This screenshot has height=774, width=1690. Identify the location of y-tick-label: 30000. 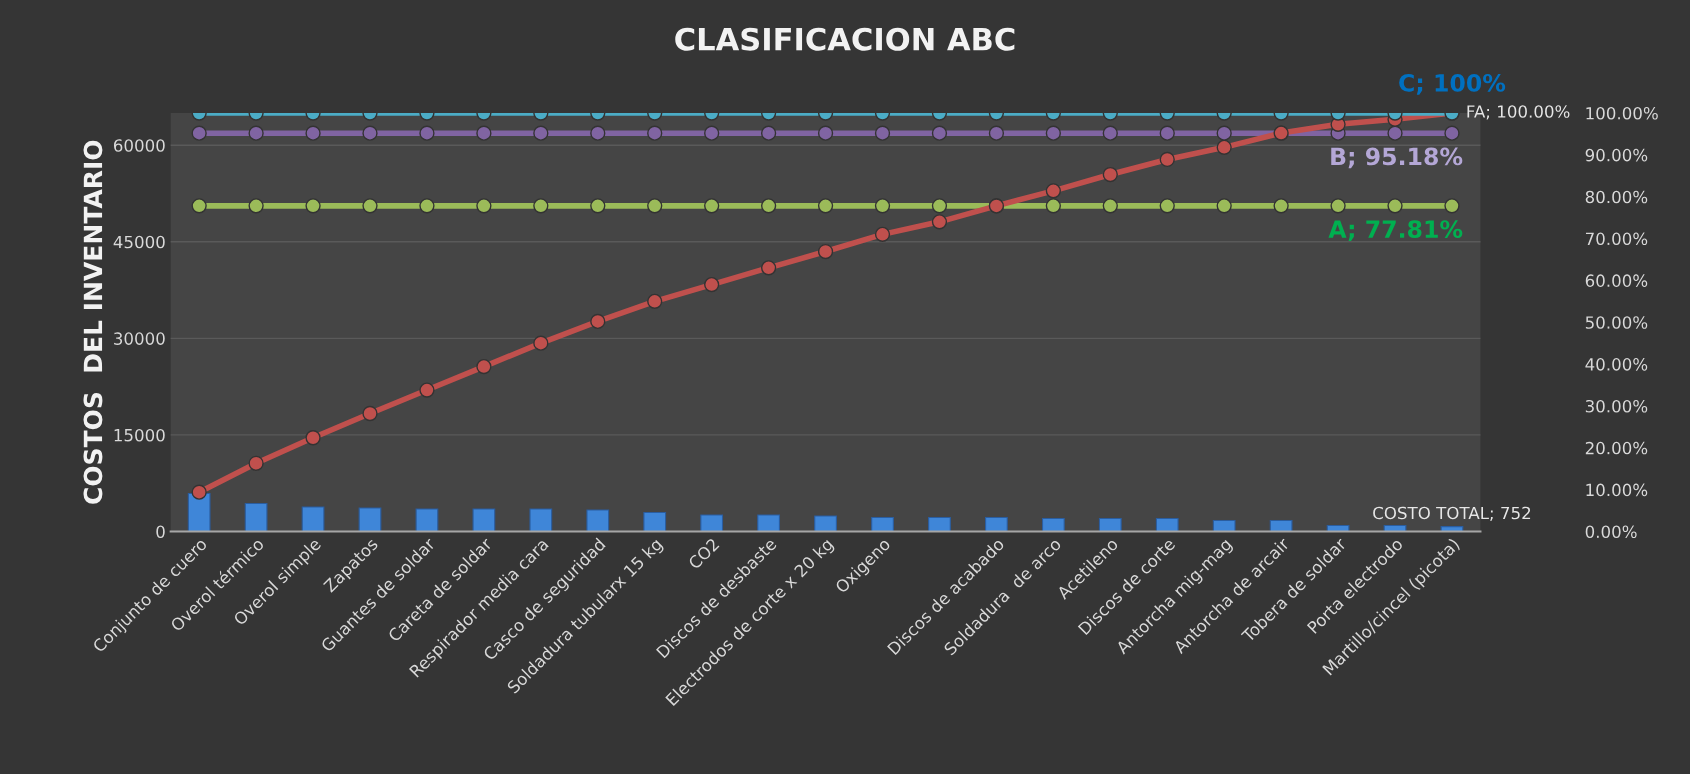
(139, 338).